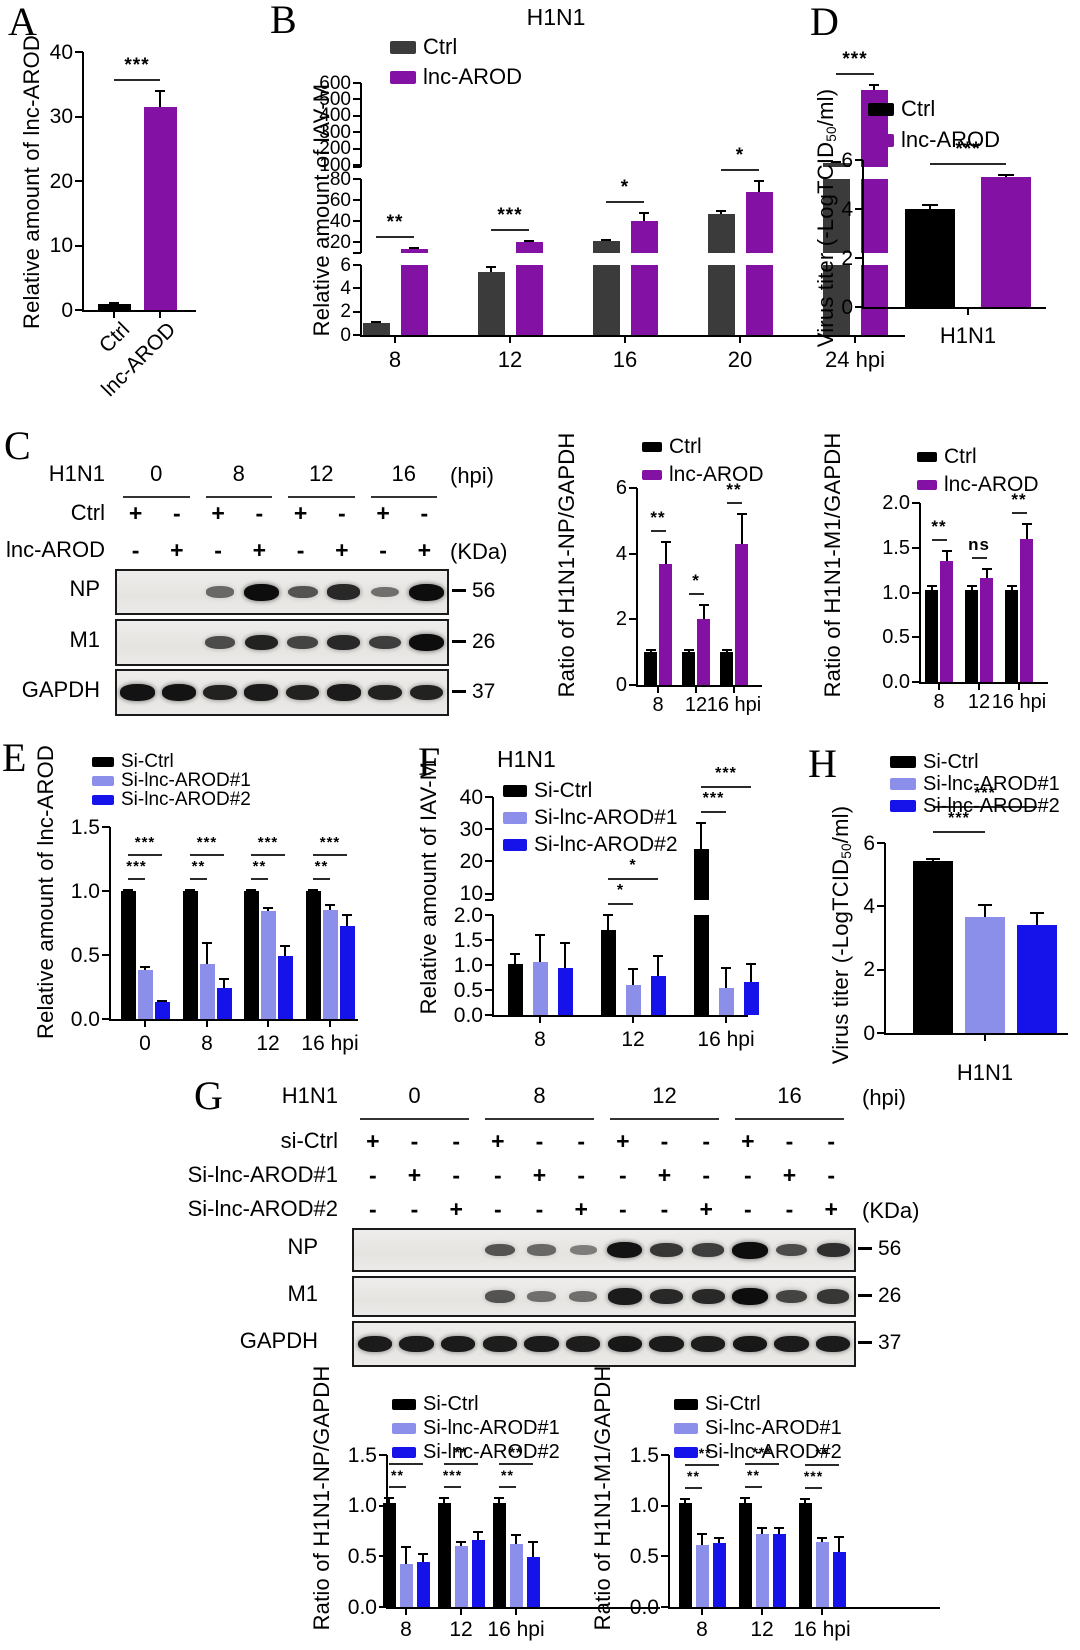  I want to click on y-tick-label: 0, so click(345, 335).